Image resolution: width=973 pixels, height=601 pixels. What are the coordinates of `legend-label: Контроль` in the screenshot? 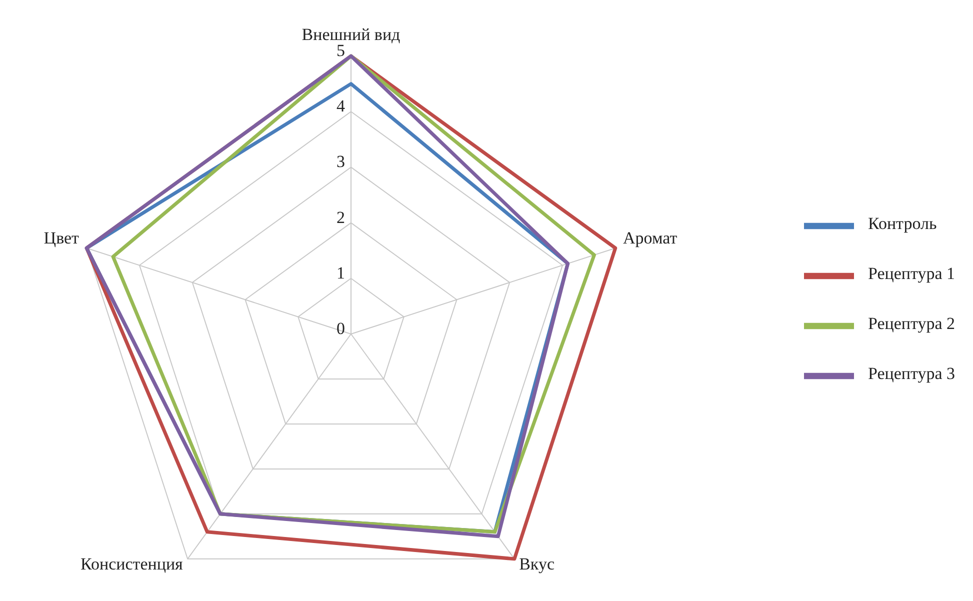 It's located at (902, 224).